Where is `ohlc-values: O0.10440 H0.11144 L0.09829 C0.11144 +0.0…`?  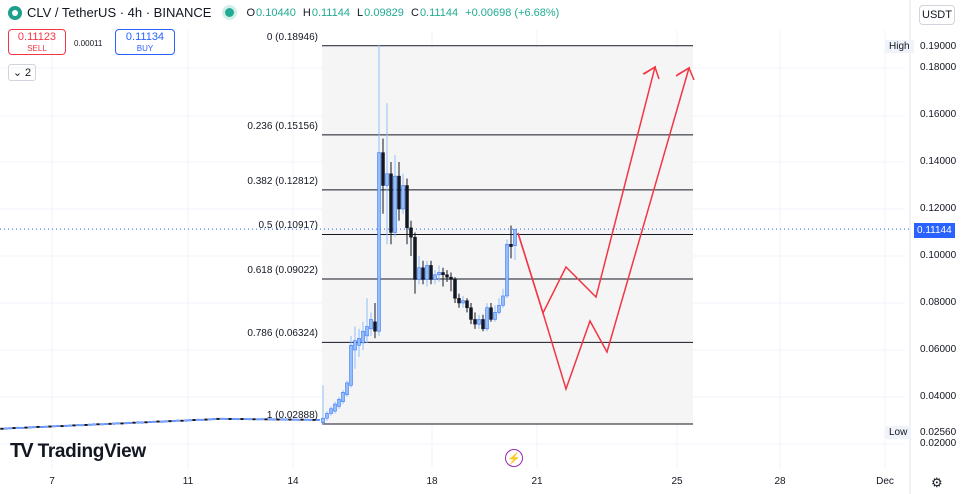
ohlc-values: O0.10440 H0.11144 L0.09829 C0.11144 +0.0… is located at coordinates (403, 12).